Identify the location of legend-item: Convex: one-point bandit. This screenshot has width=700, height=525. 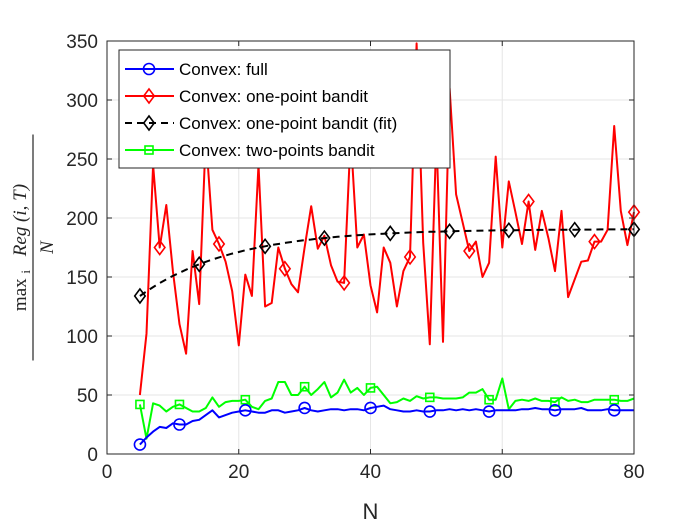
(246, 96).